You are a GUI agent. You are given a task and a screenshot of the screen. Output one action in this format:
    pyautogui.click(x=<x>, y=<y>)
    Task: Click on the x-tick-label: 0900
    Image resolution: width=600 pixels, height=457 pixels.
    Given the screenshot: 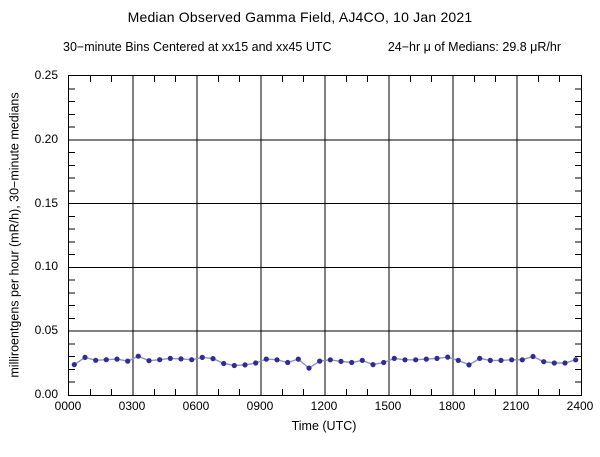 What is the action you would take?
    pyautogui.click(x=260, y=406)
    